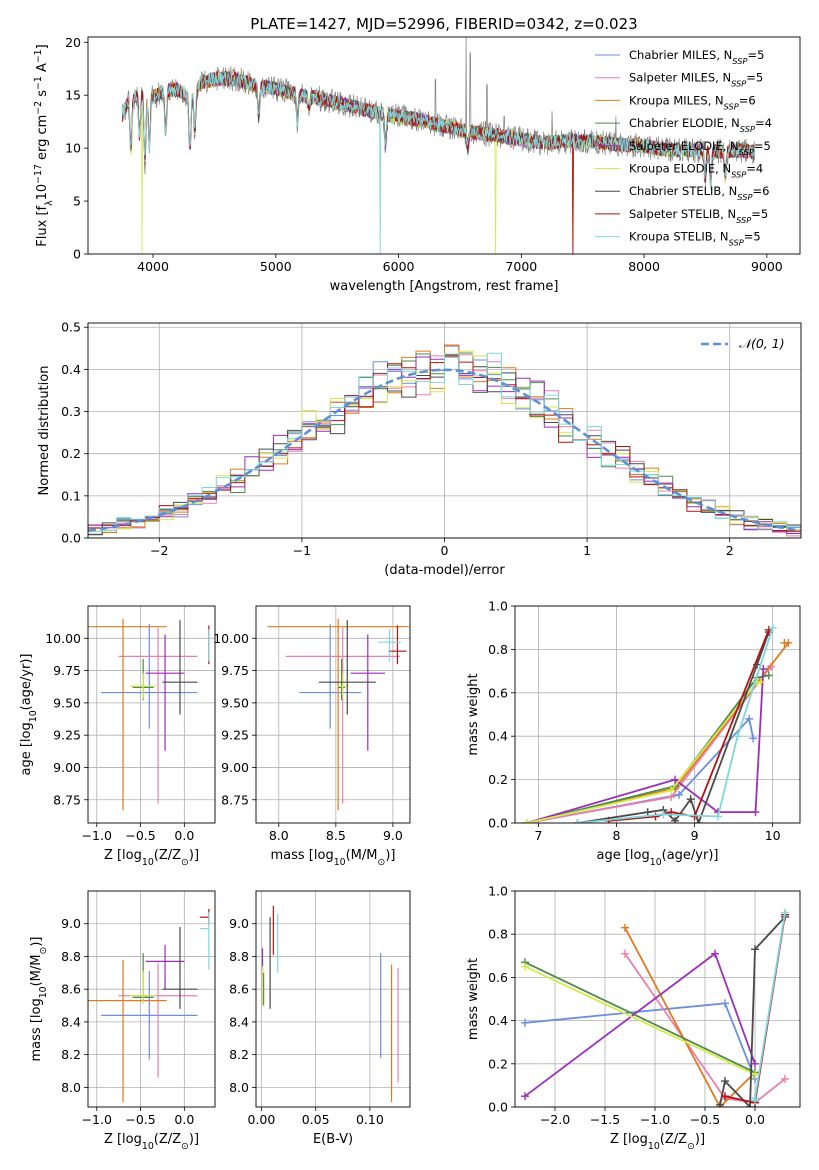 Image resolution: width=819 pixels, height=1170 pixels. Describe the element at coordinates (605, 1119) in the screenshot. I see `x-tick-label: −1.5` at that location.